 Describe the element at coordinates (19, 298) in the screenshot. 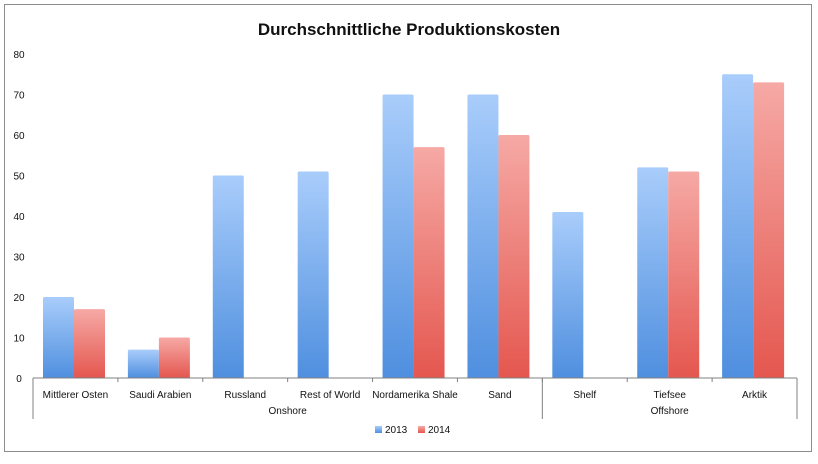

I see `y-tick-label: 20` at that location.